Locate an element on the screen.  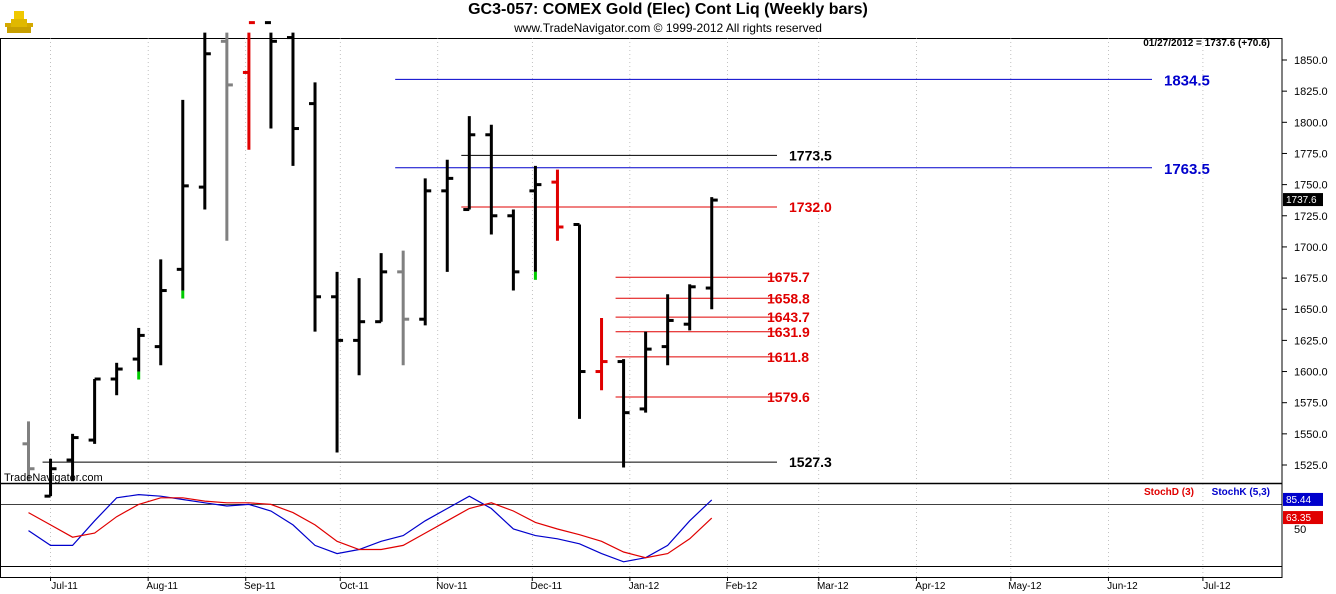
time-tick-label: Feb-12 is located at coordinates (742, 586).